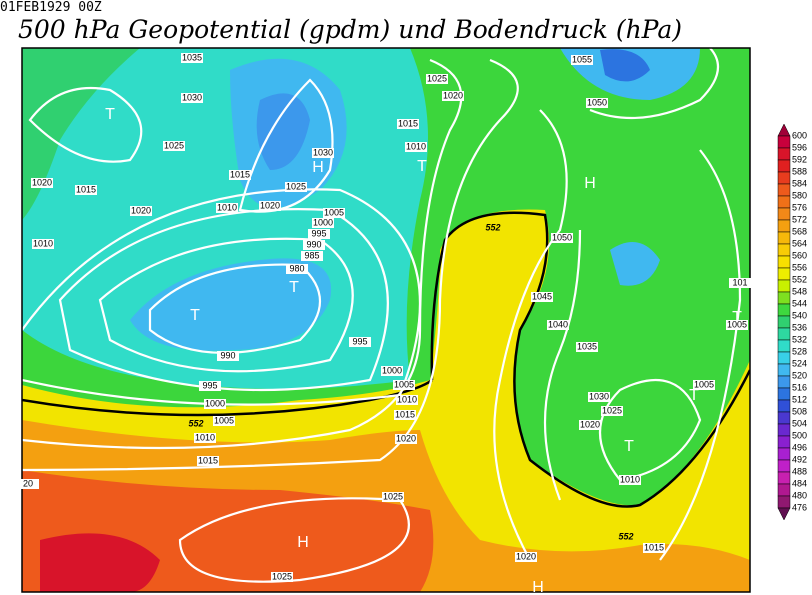 The height and width of the screenshot is (595, 812). I want to click on isobar-label: 995, so click(359, 341).